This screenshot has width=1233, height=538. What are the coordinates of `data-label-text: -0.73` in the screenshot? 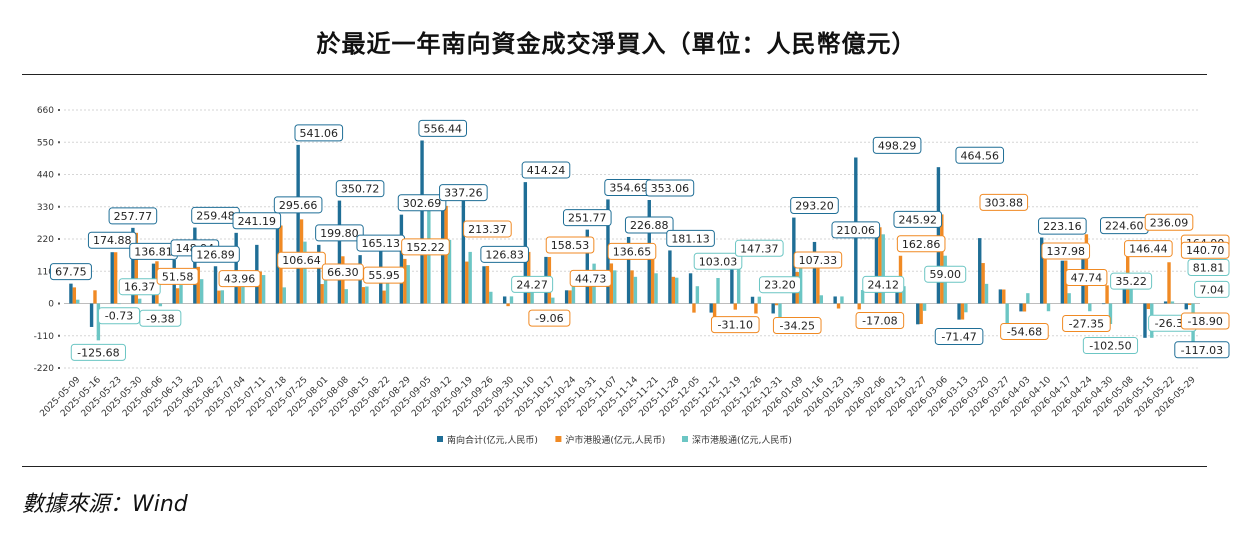 It's located at (119, 316).